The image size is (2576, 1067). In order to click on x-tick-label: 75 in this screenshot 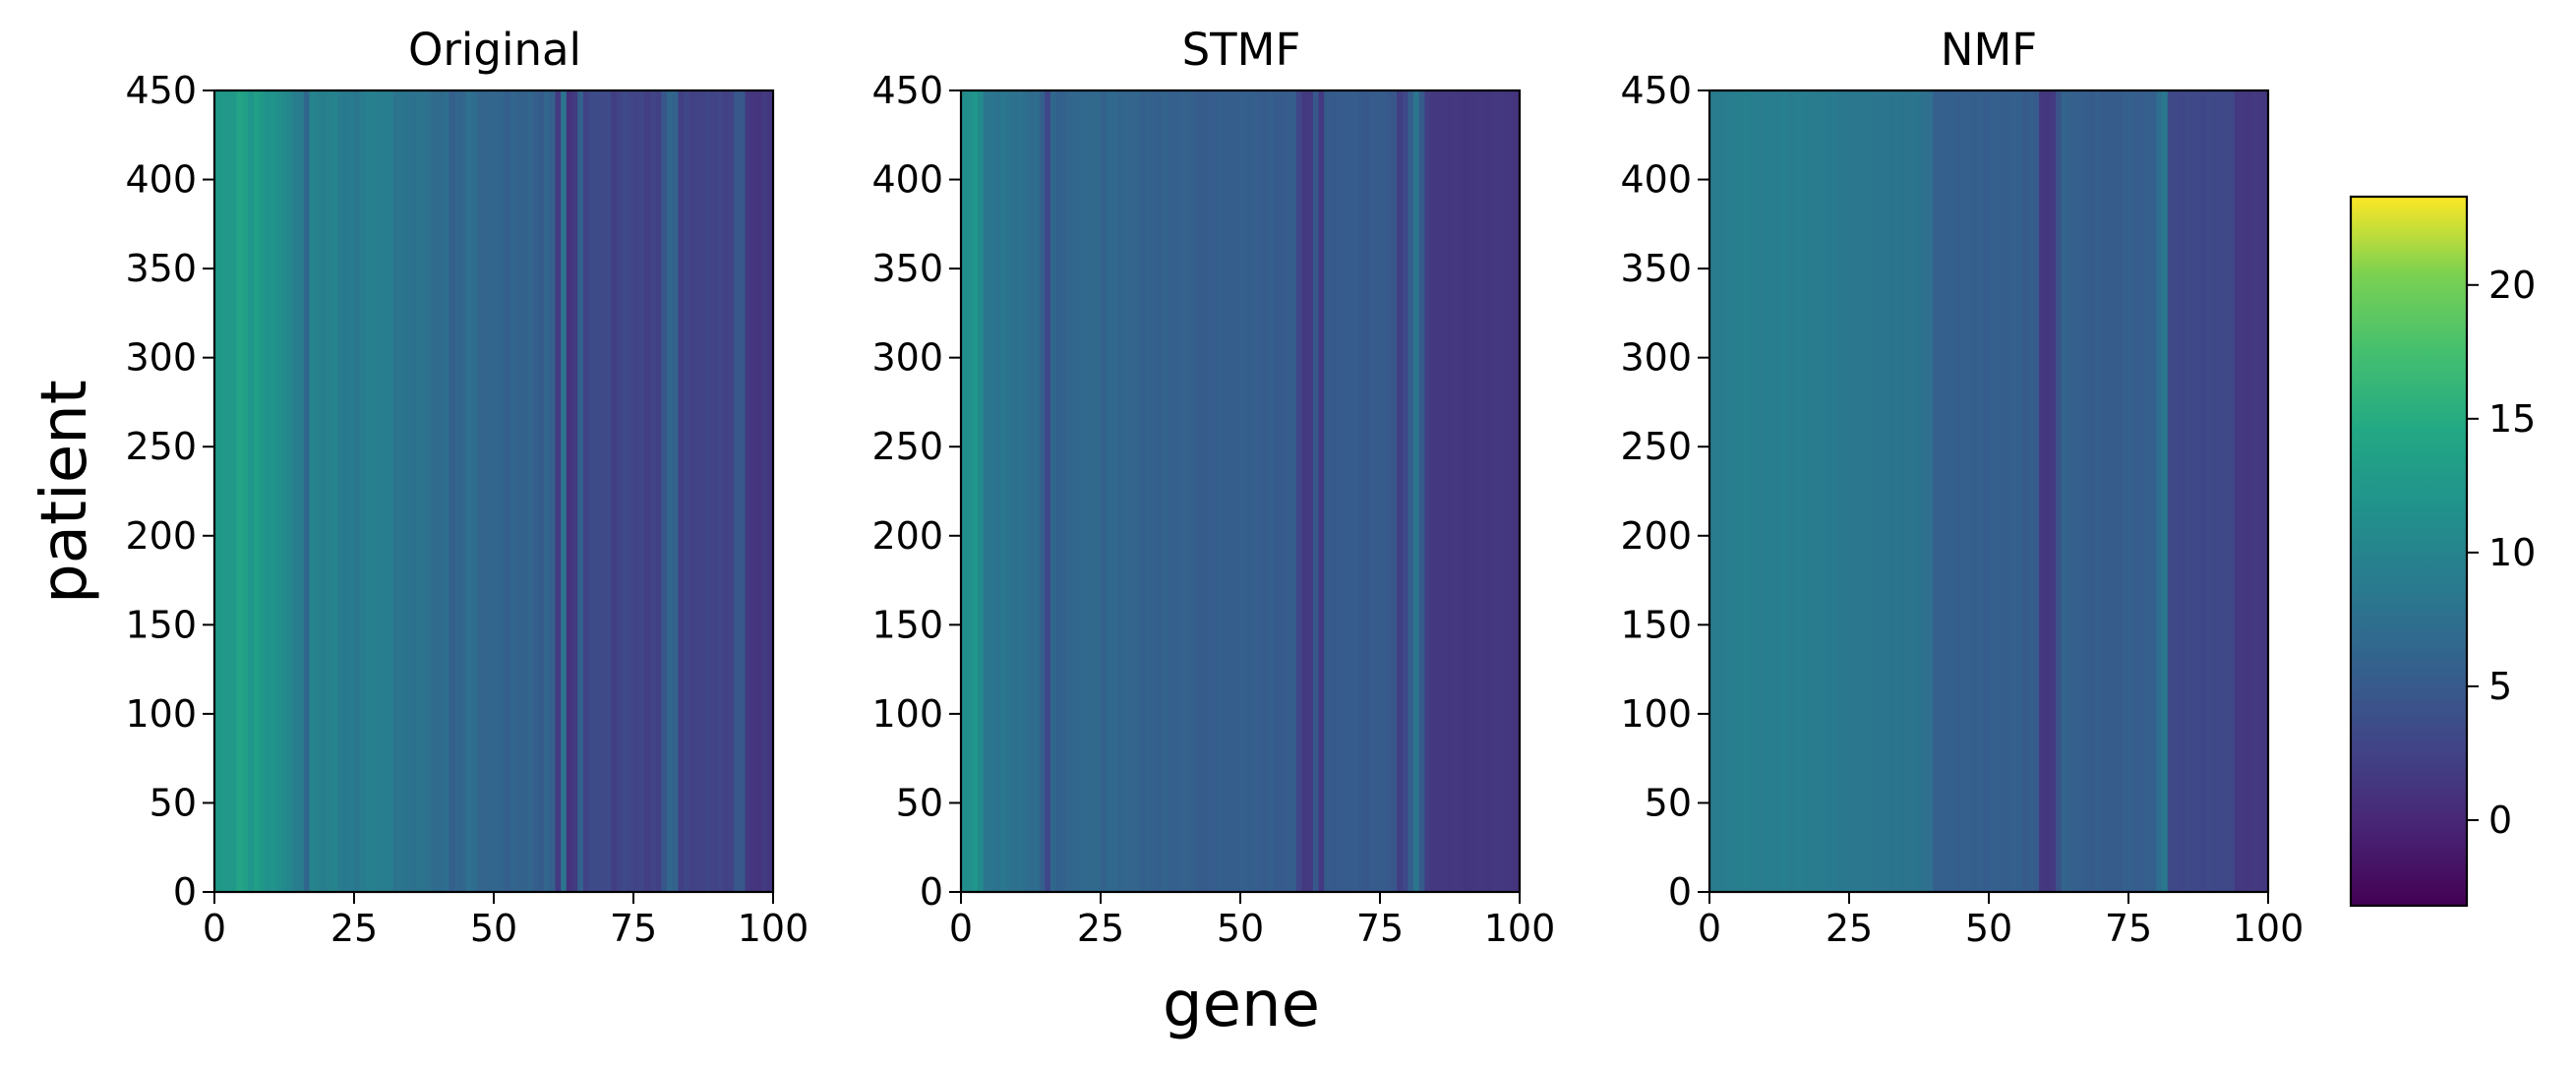, I will do `click(1380, 928)`.